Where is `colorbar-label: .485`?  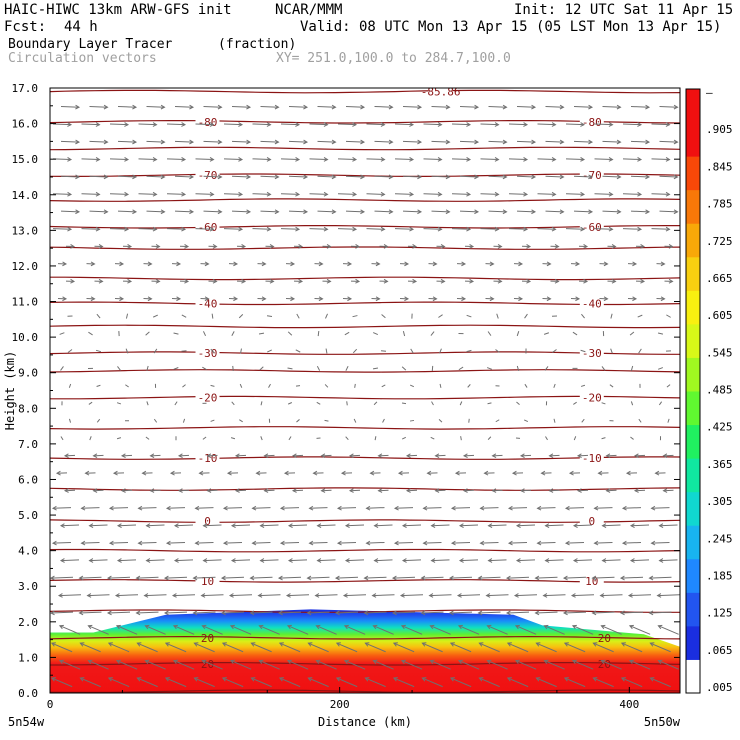
colorbar-label: .485 is located at coordinates (719, 390).